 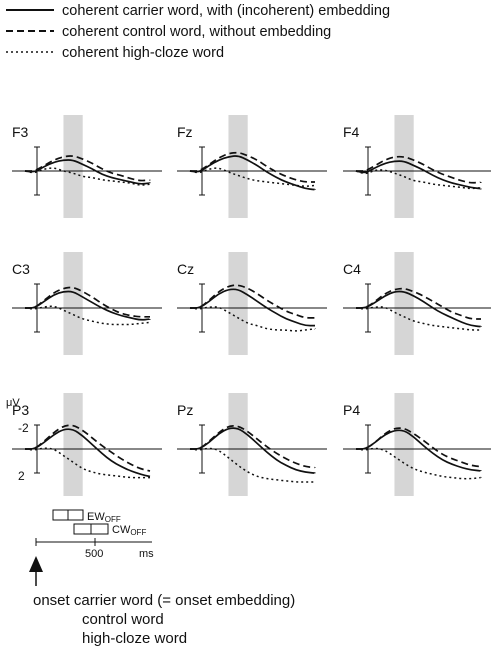 What do you see at coordinates (13, 403) in the screenshot?
I see `y-unit-label: μV` at bounding box center [13, 403].